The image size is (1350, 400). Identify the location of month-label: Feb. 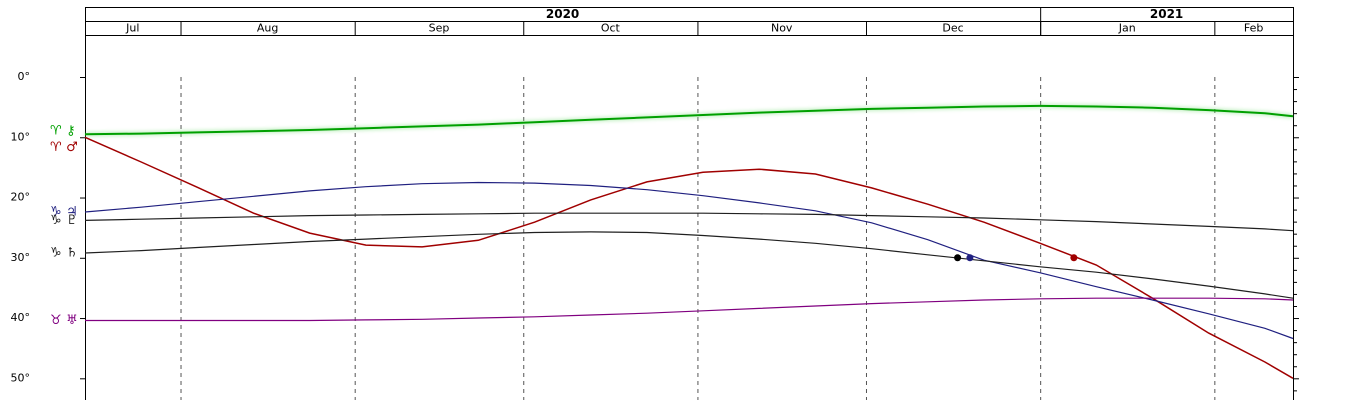
(1253, 28).